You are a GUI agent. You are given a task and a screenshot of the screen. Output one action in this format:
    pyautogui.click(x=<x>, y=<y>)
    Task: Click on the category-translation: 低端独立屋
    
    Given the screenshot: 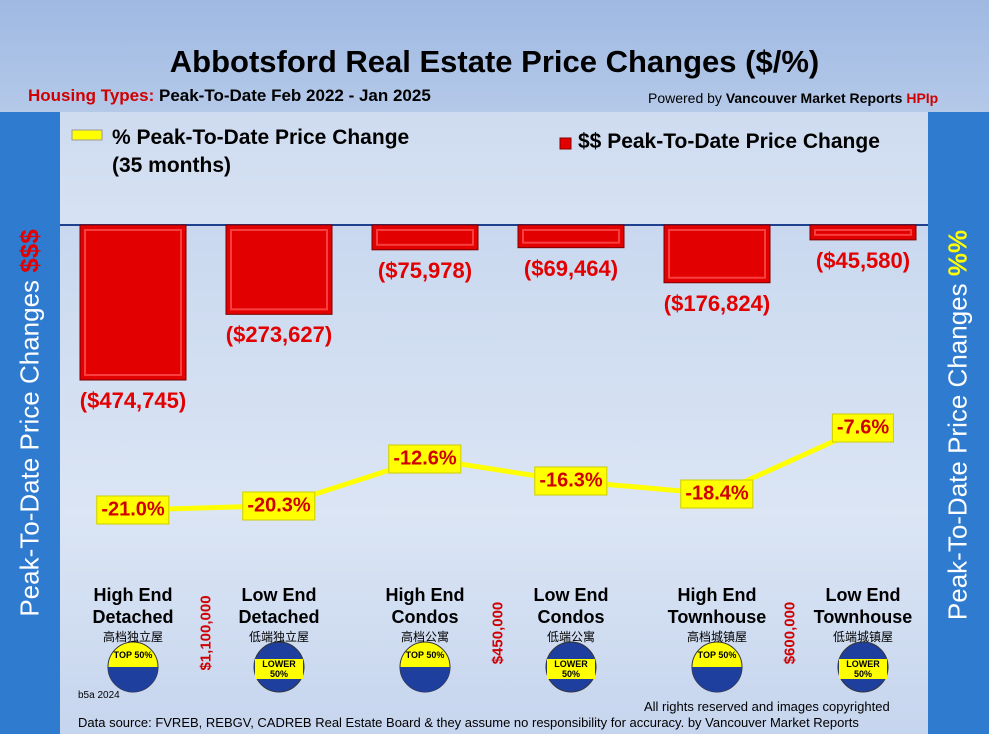 What is the action you would take?
    pyautogui.click(x=279, y=637)
    